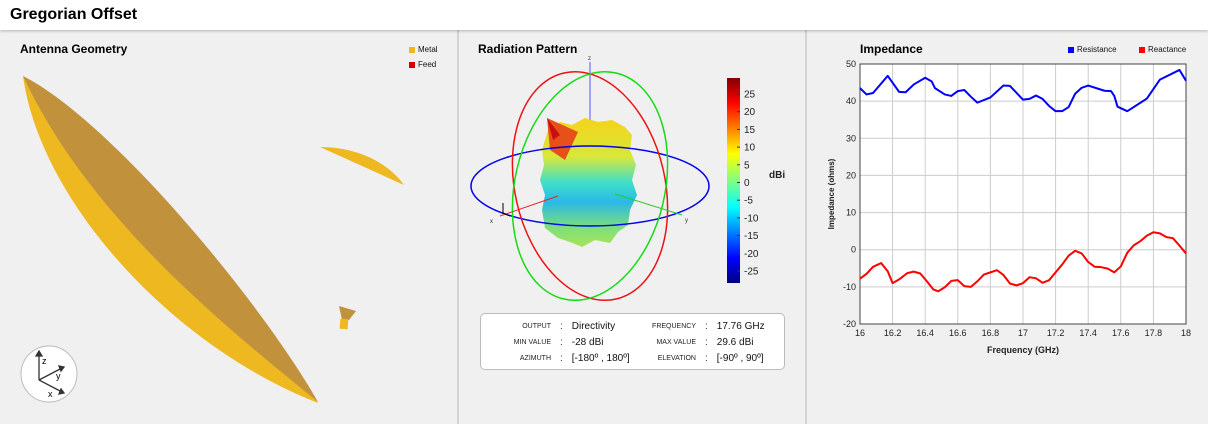 This screenshot has width=1208, height=424. Describe the element at coordinates (347, 313) in the screenshot. I see `feed-horn` at that location.